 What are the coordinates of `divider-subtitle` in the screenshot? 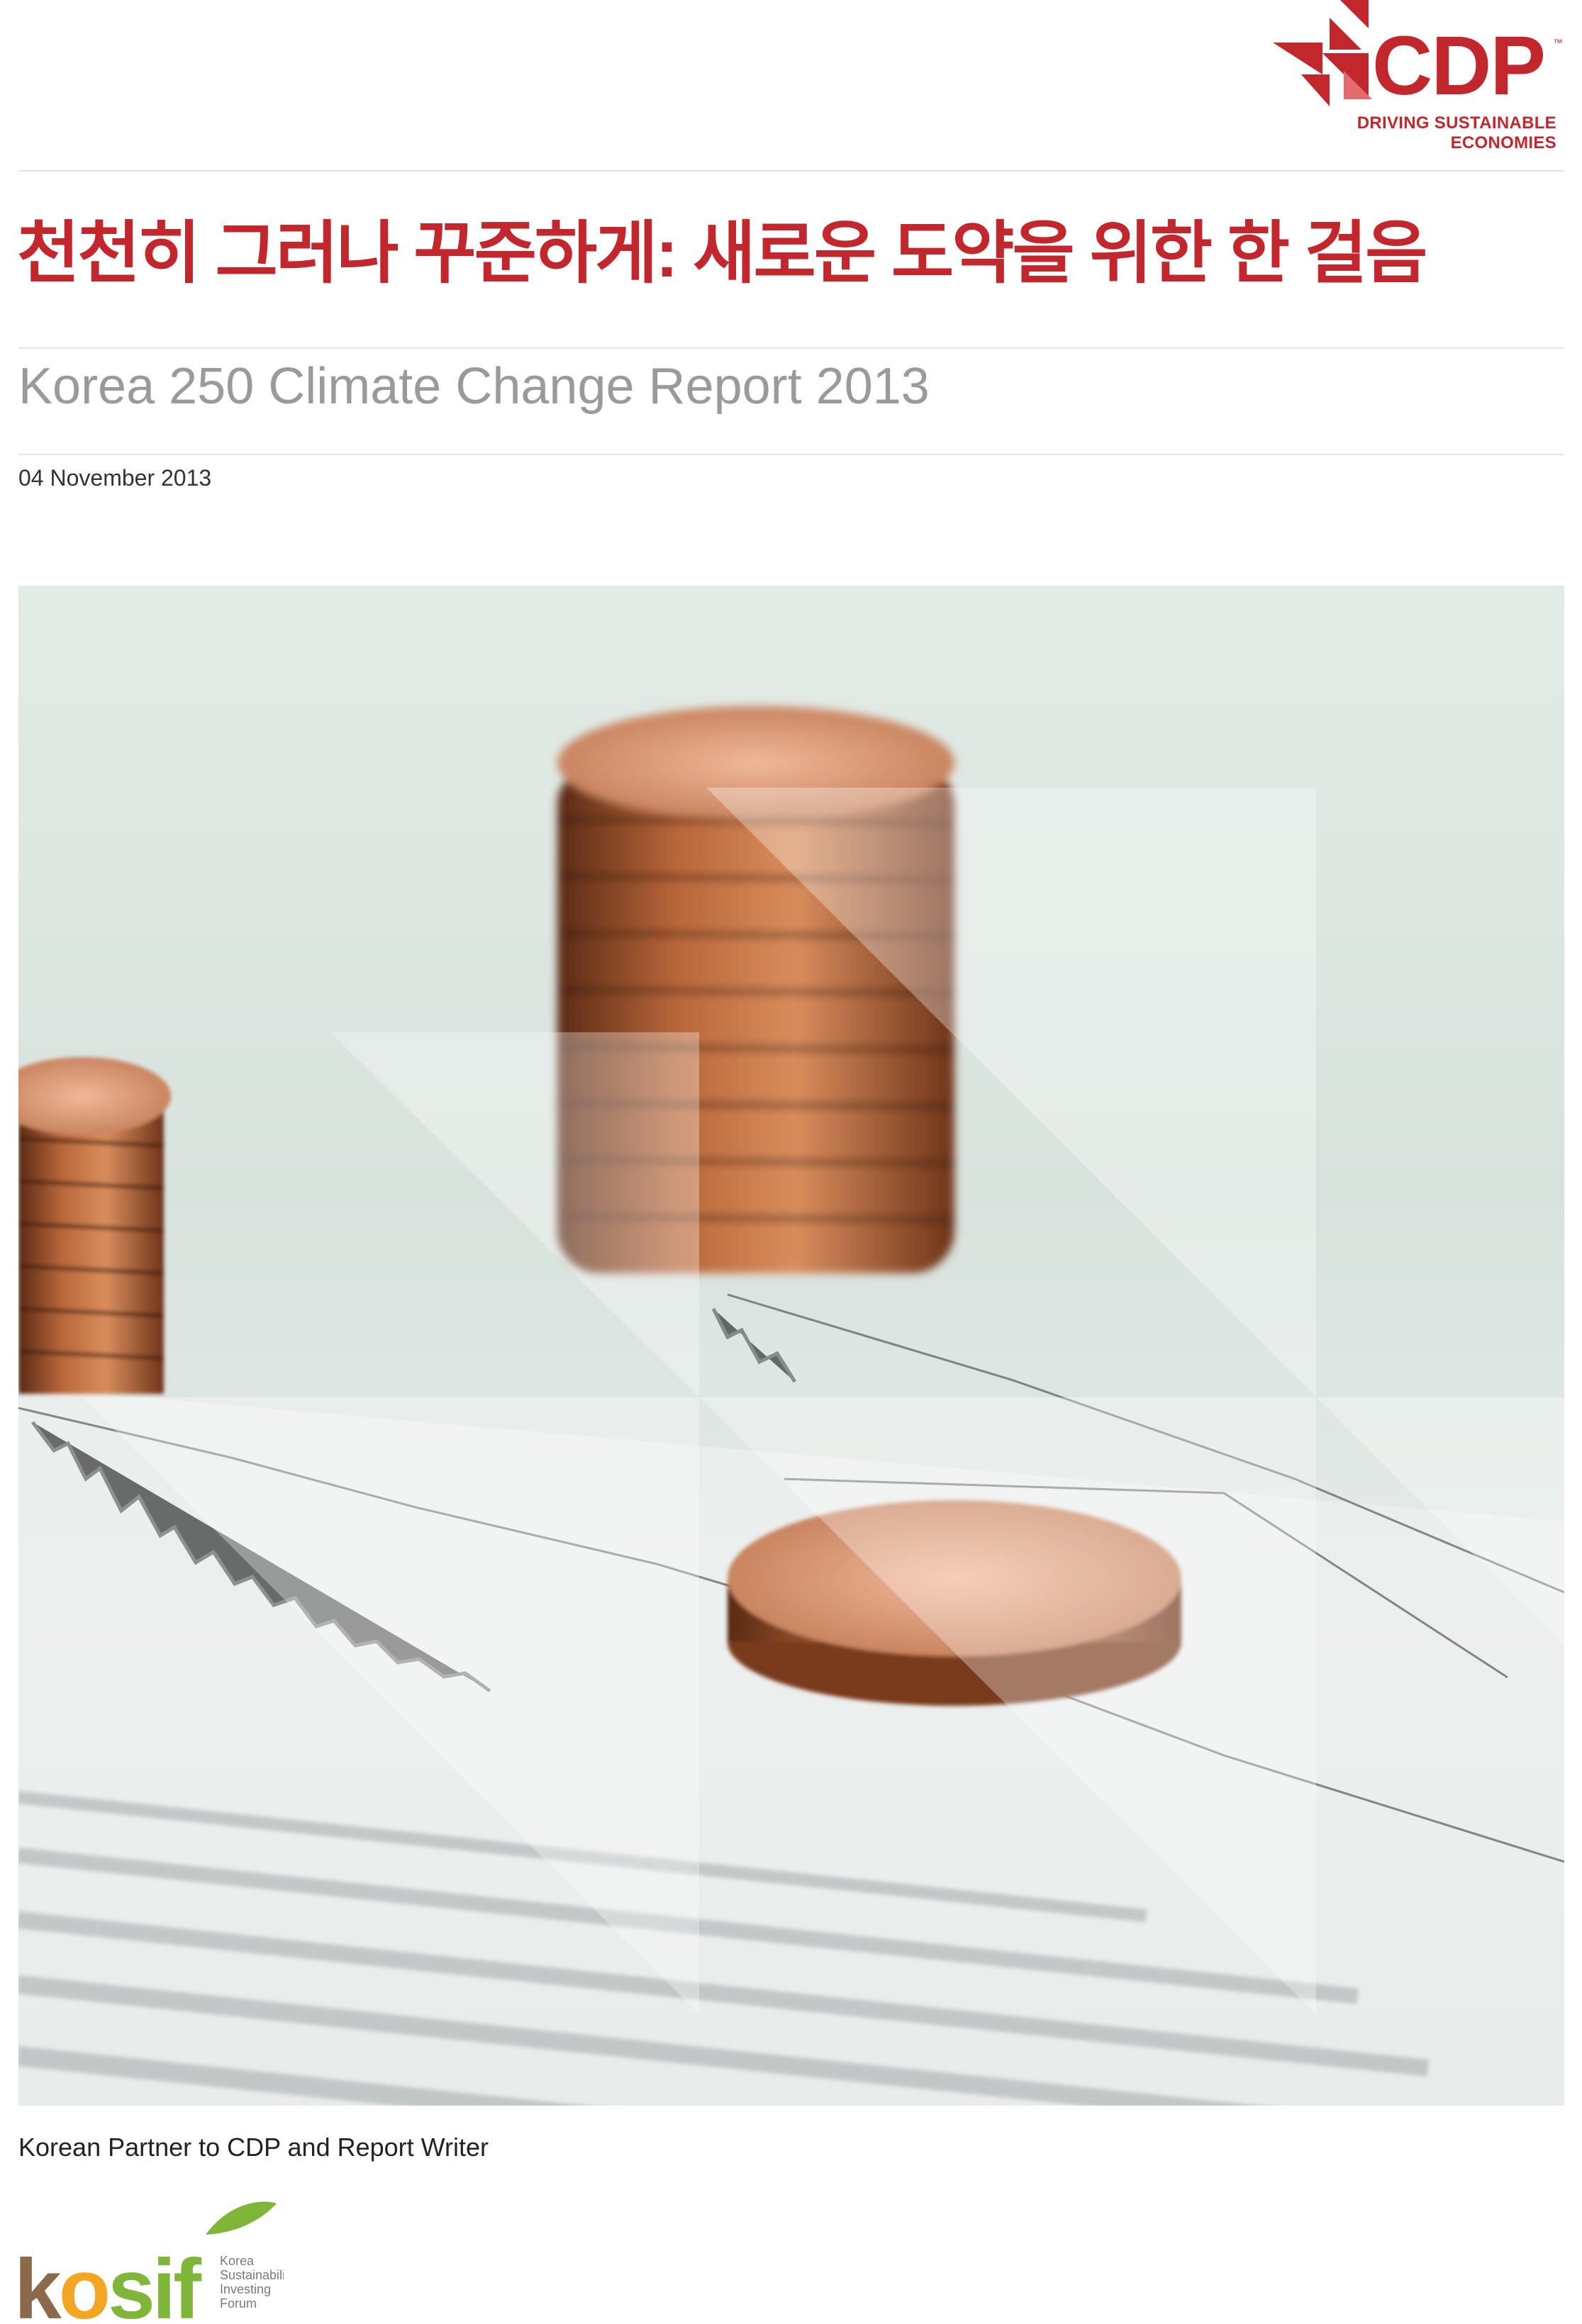 It's located at (791, 455).